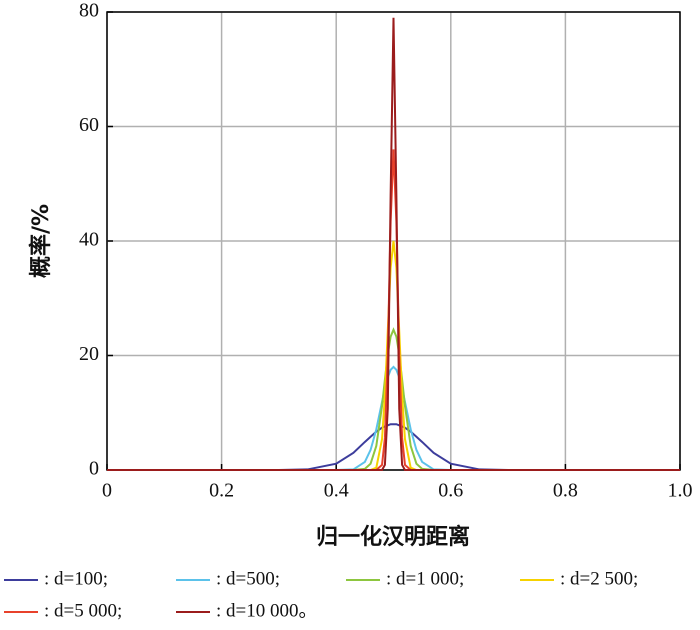 The width and height of the screenshot is (700, 630). What do you see at coordinates (599, 578) in the screenshot?
I see `legend-label: : d=2 500;` at bounding box center [599, 578].